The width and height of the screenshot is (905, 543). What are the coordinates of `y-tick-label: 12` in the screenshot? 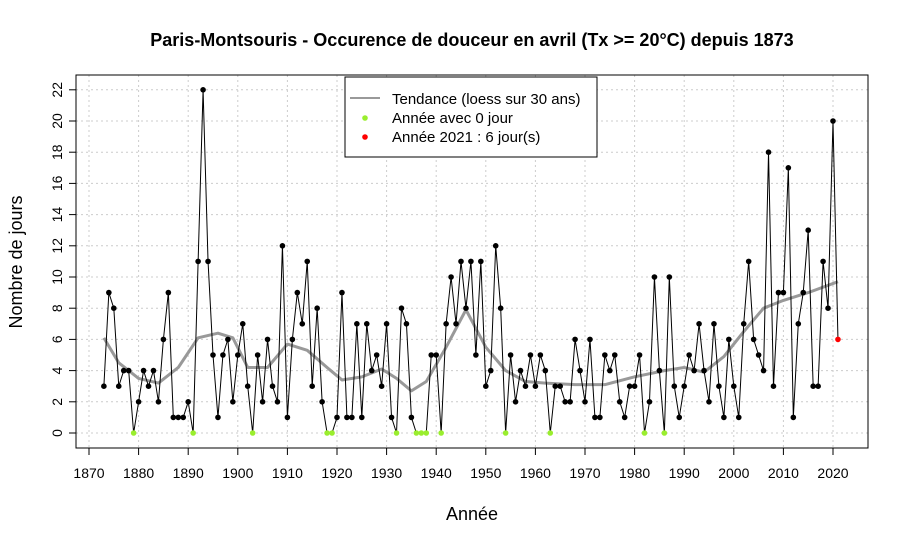 It's located at (57, 246).